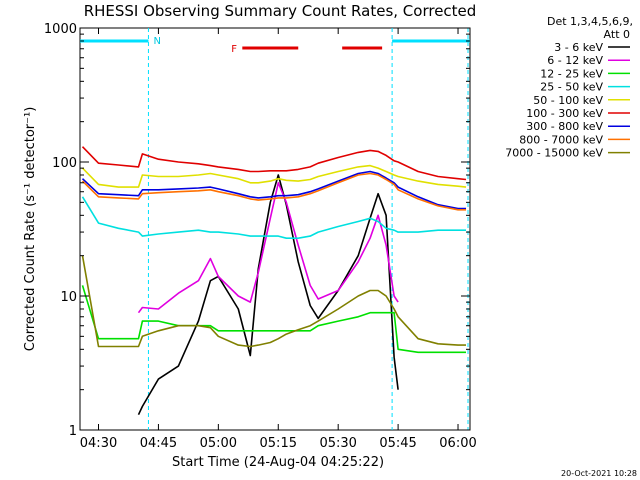  I want to click on x-tick-label: 04:45, so click(158, 443).